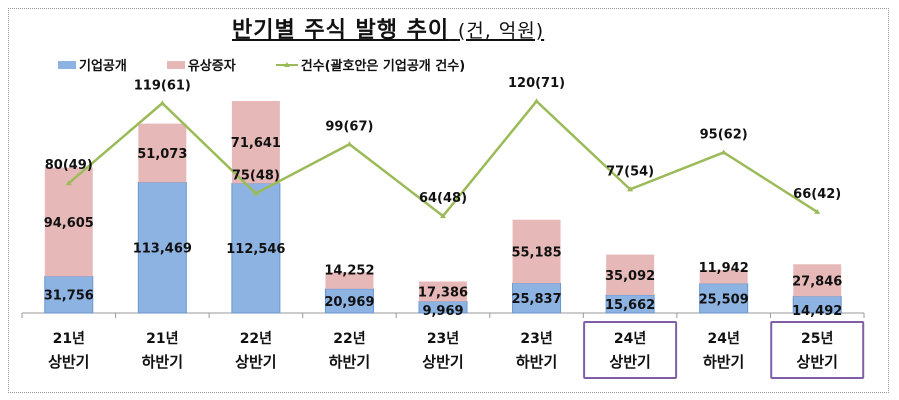 The height and width of the screenshot is (400, 899). Describe the element at coordinates (261, 64) in the screenshot. I see `legend: 기업공개 유상증자 건수(괄호안은 기업공개 건수)` at that location.